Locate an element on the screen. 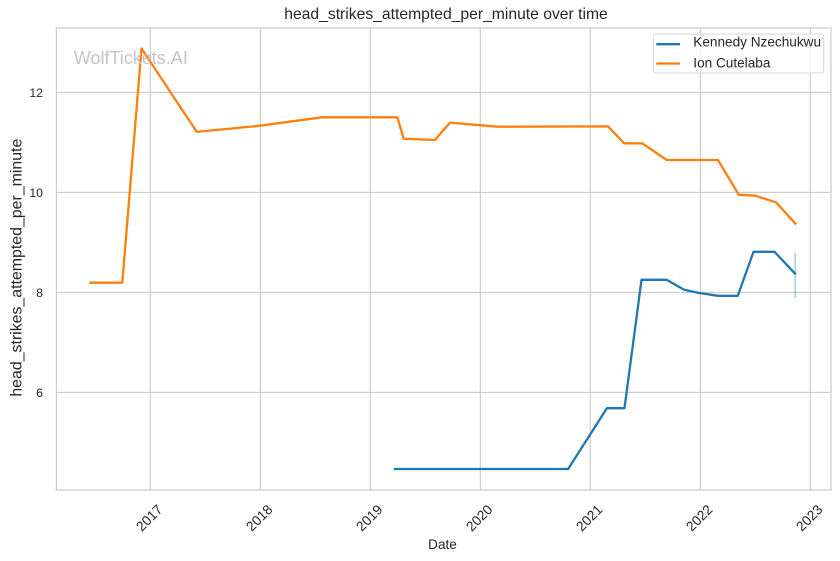 This screenshot has height=561, width=840. svg-text: Ion Cutelaba is located at coordinates (732, 63).